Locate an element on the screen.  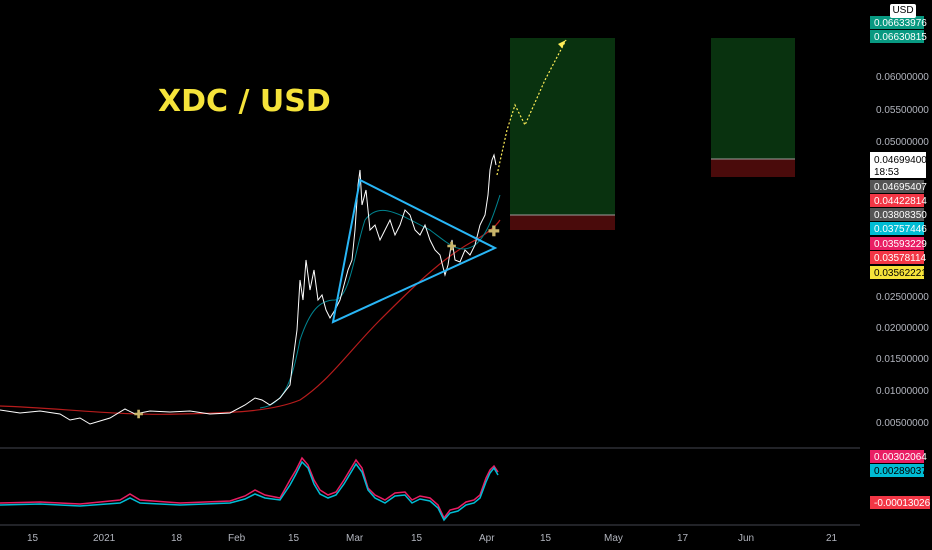
y-tick-label: 0.00500000 is located at coordinates (902, 423).